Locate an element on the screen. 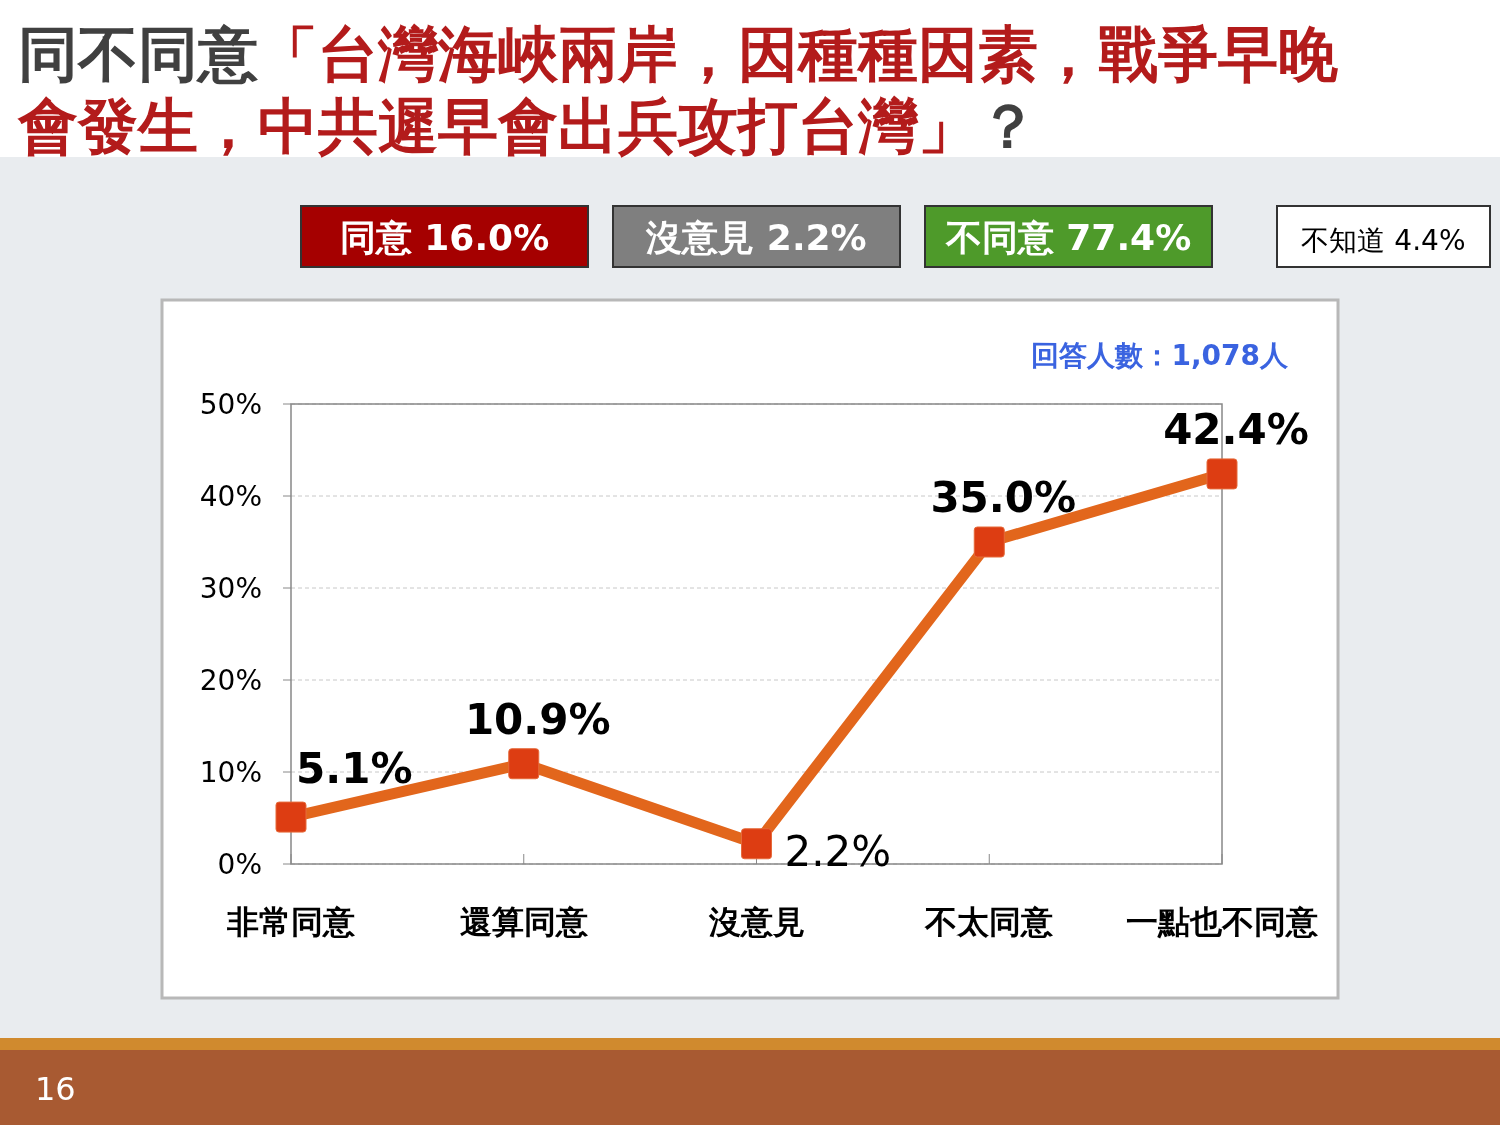 The width and height of the screenshot is (1500, 1125). data-label: 42.4% is located at coordinates (1236, 429).